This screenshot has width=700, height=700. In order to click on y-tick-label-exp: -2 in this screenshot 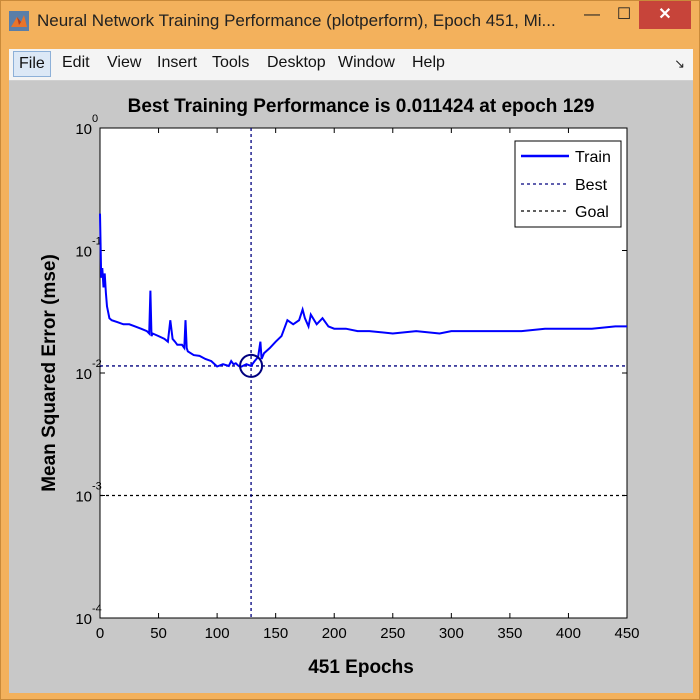, I will do `click(97, 364)`.